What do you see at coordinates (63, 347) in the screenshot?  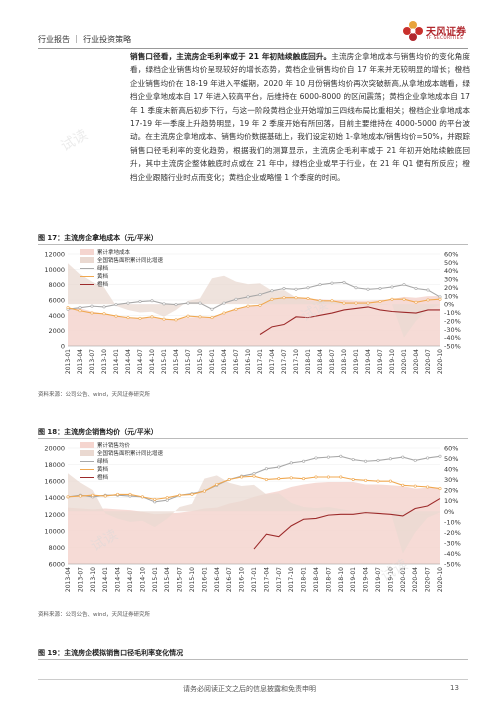 I see `y-tick-label: 0` at bounding box center [63, 347].